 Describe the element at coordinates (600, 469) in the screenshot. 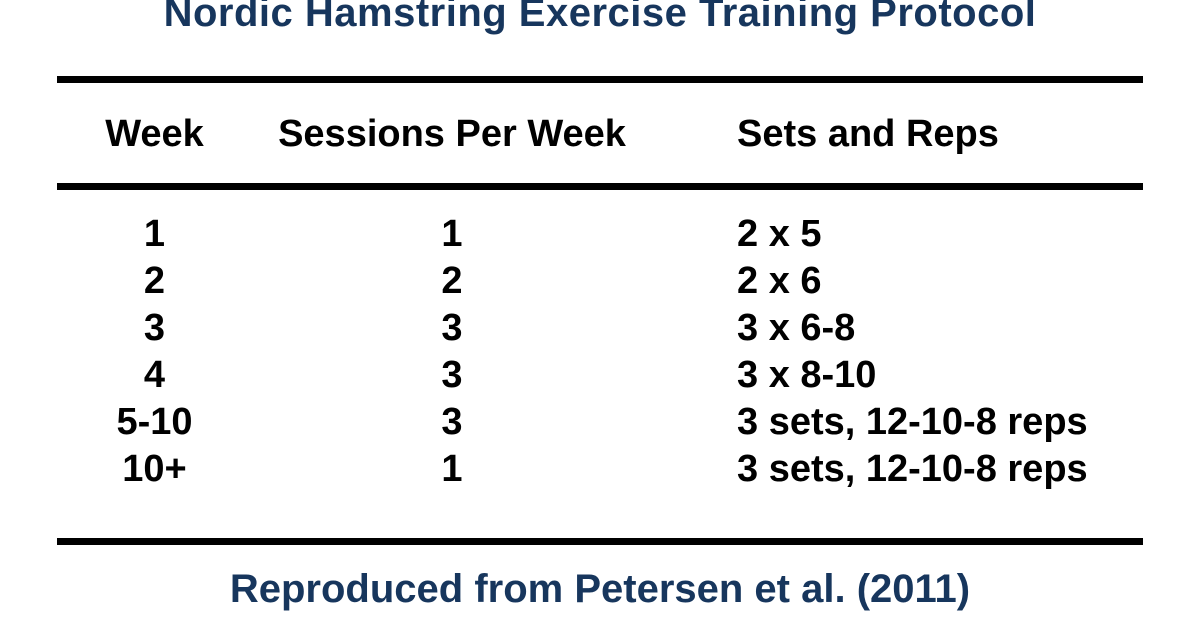

I see `table-row: 10+ 1 3 sets, 12-10-8 reps` at that location.